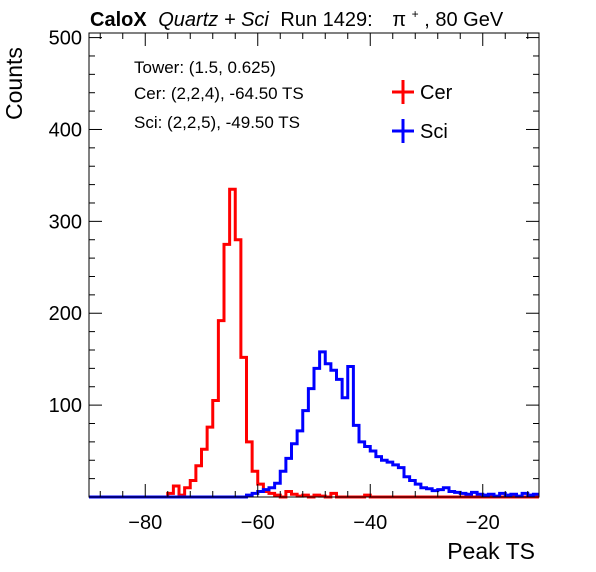  What do you see at coordinates (436, 93) in the screenshot?
I see `legend-cer-label: Cer` at bounding box center [436, 93].